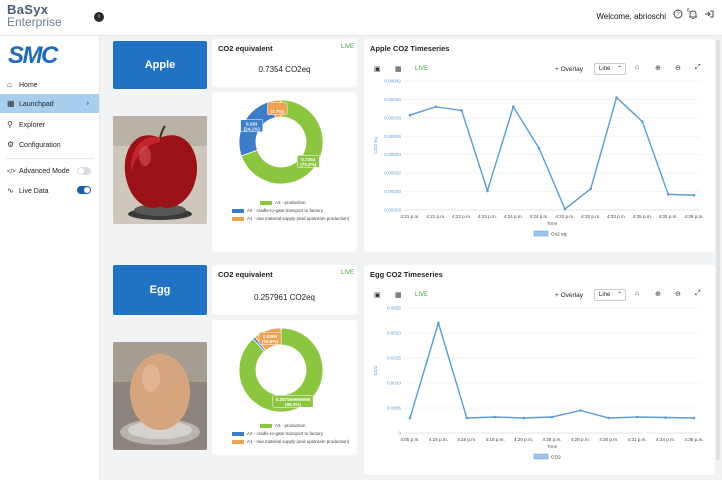  What do you see at coordinates (438, 439) in the screenshot?
I see `x-tick-label: 4:15 p.m.` at bounding box center [438, 439].